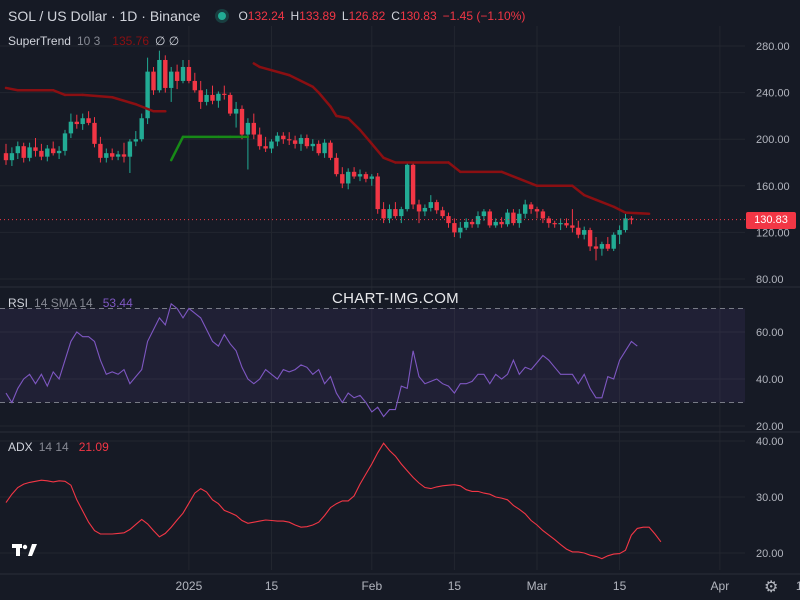 The width and height of the screenshot is (800, 600). What do you see at coordinates (345, 16) in the screenshot?
I see `low-label: L` at bounding box center [345, 16].